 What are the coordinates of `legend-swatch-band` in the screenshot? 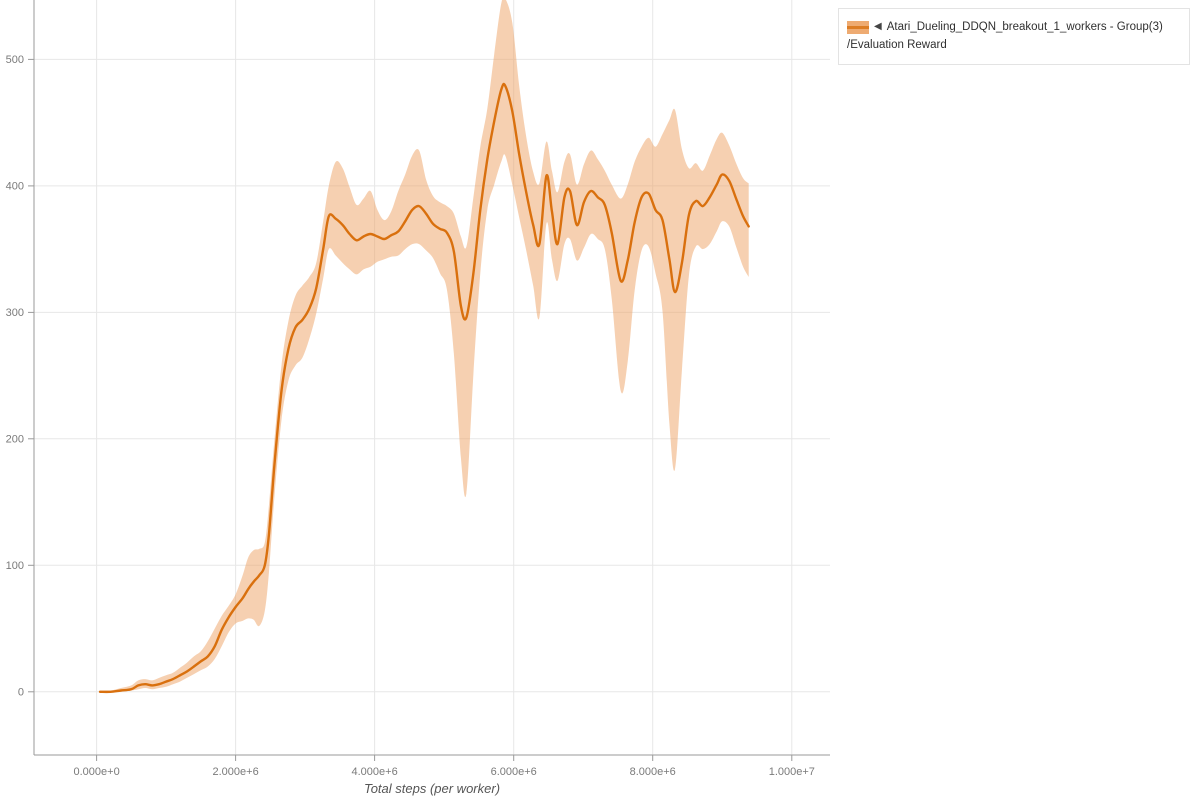 It's located at (858, 27).